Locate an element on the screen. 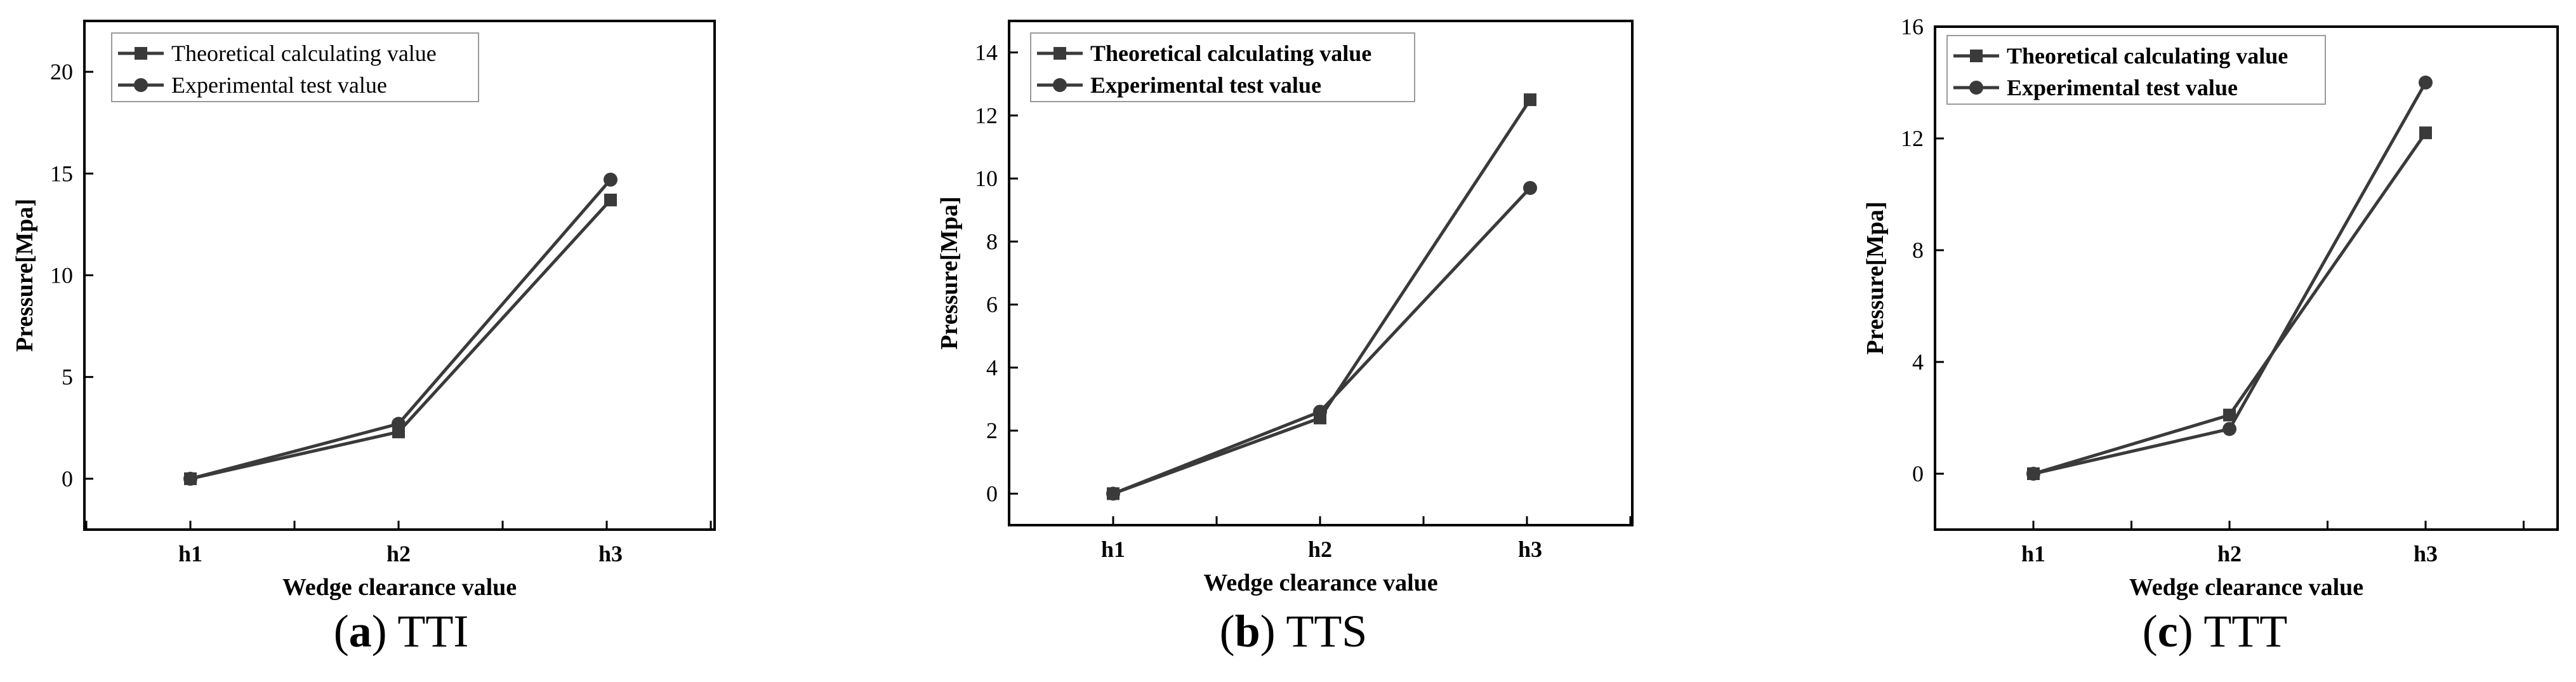 This screenshot has height=682, width=2576. caption-name: TTS is located at coordinates (1326, 631).